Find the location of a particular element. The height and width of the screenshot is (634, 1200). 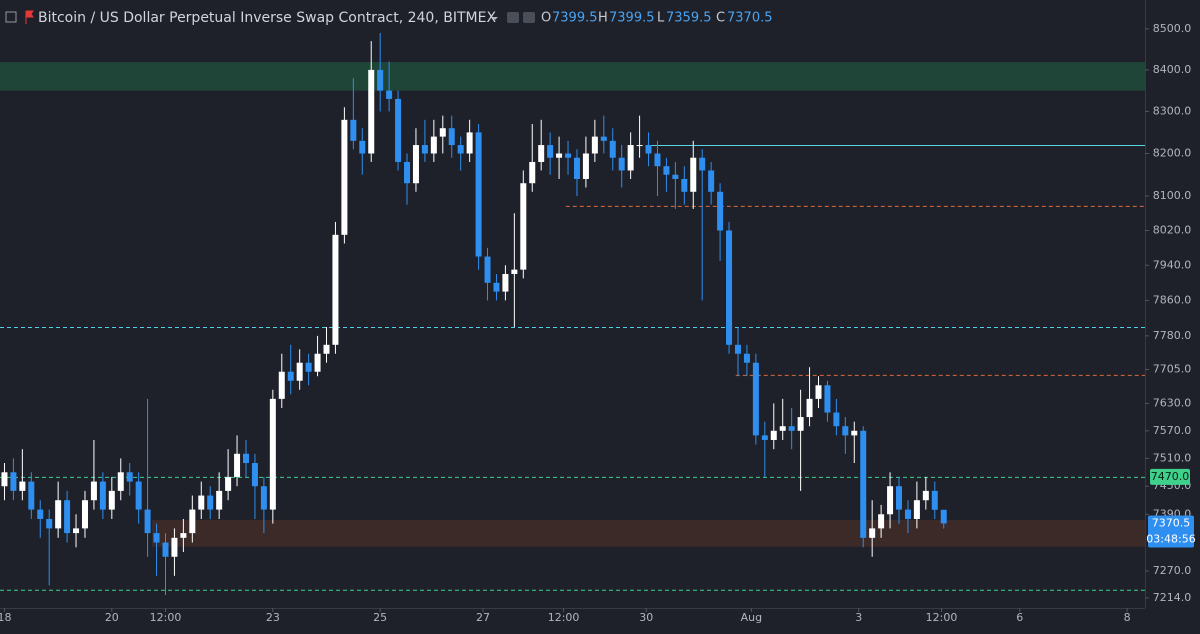

price-tag-label: 7470.0 is located at coordinates (1170, 476).